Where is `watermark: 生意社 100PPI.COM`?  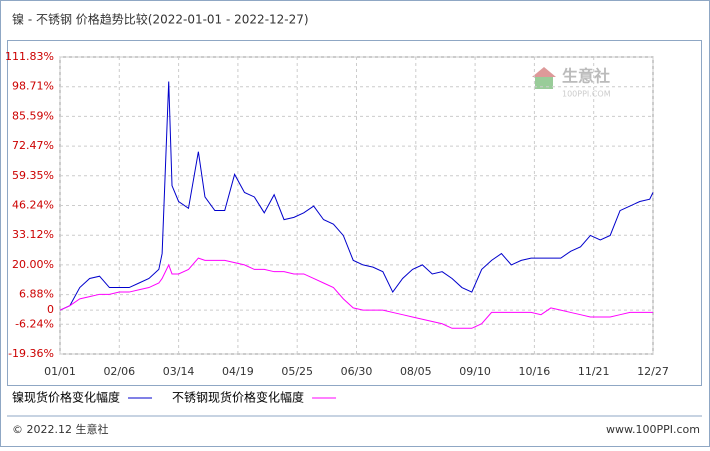
watermark: 生意社 100PPI.COM is located at coordinates (571, 83).